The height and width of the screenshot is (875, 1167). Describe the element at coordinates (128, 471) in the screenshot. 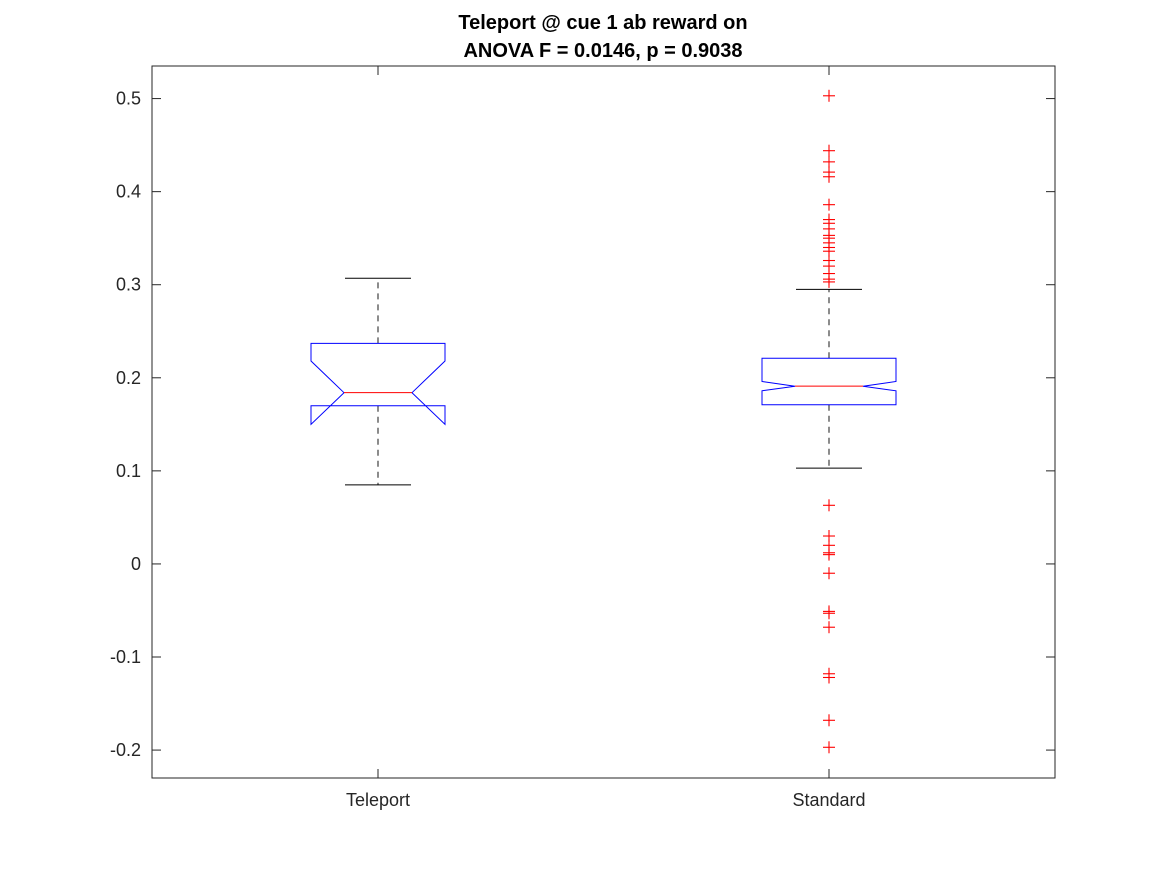

I see `y-tick-label: 0.1` at that location.